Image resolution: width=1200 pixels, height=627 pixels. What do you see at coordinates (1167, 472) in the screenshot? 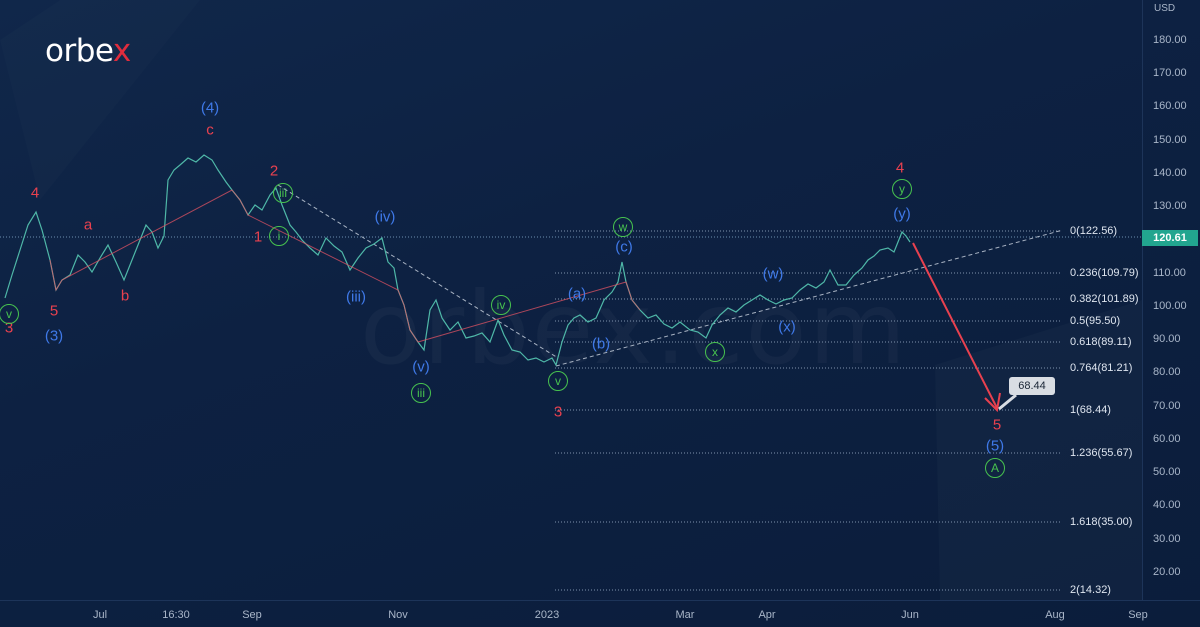
I see `price-tick: 50.00` at bounding box center [1167, 472].